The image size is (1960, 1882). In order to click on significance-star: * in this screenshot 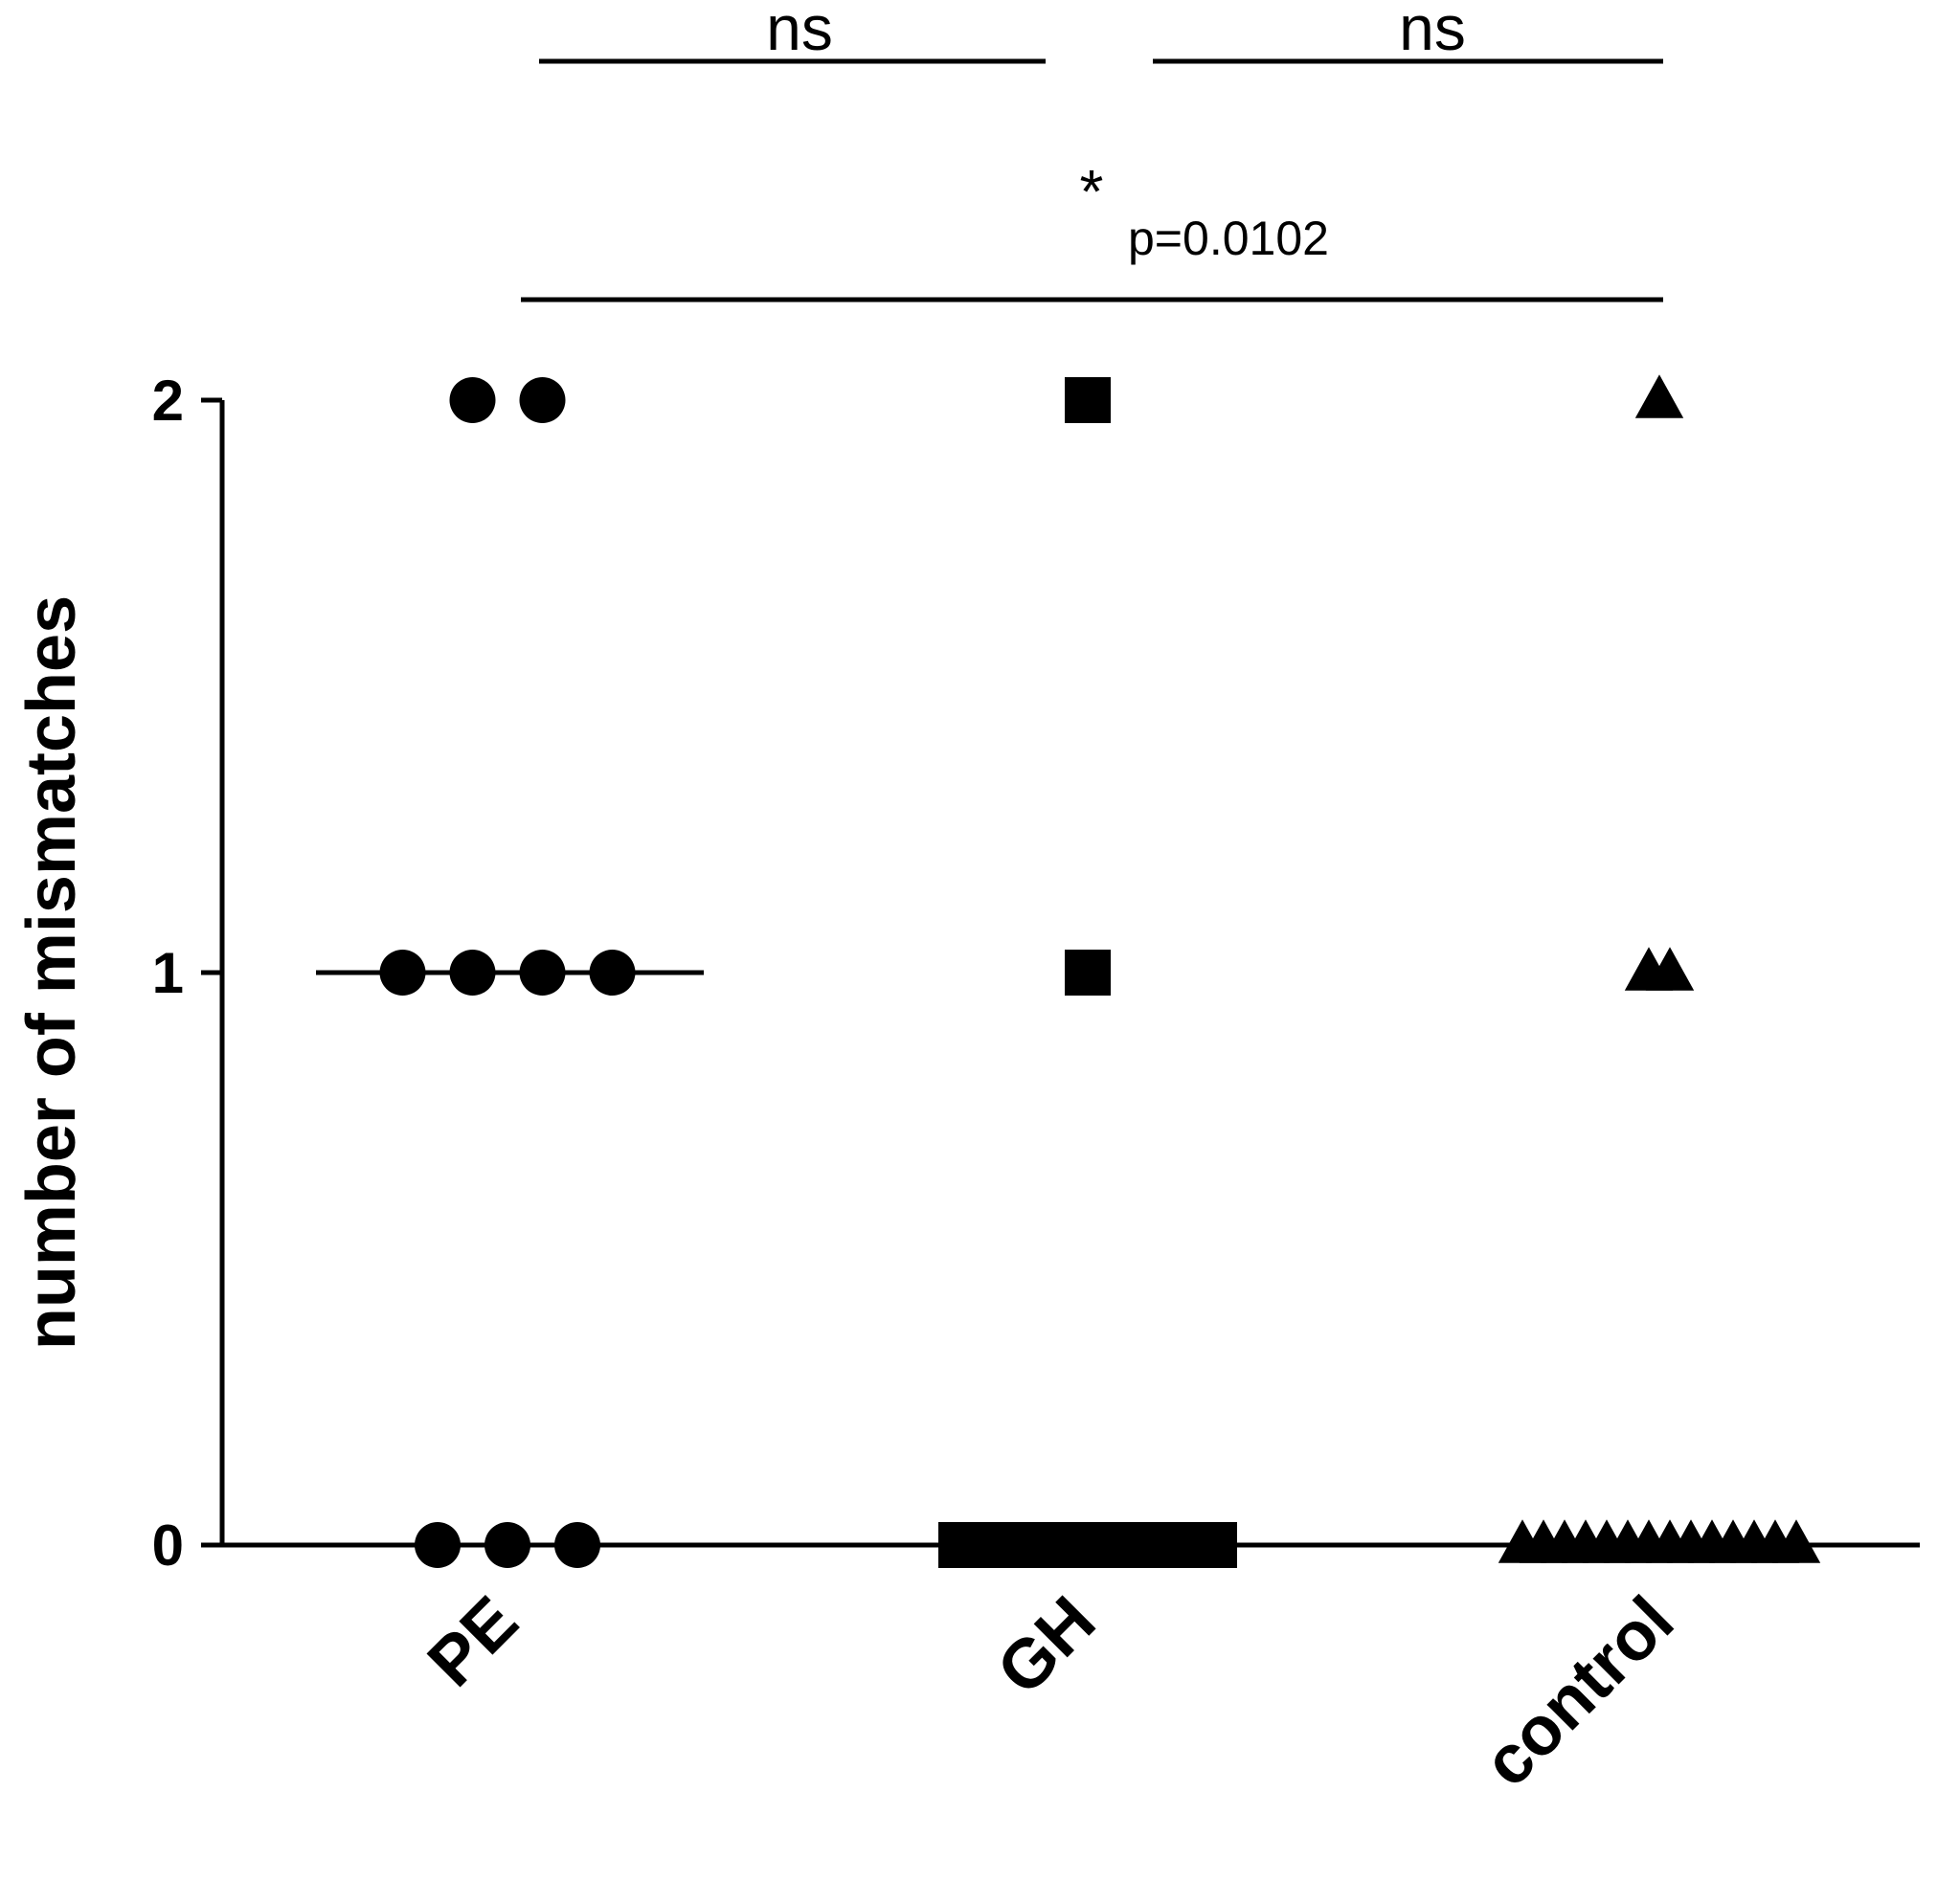, I will do `click(1092, 191)`.